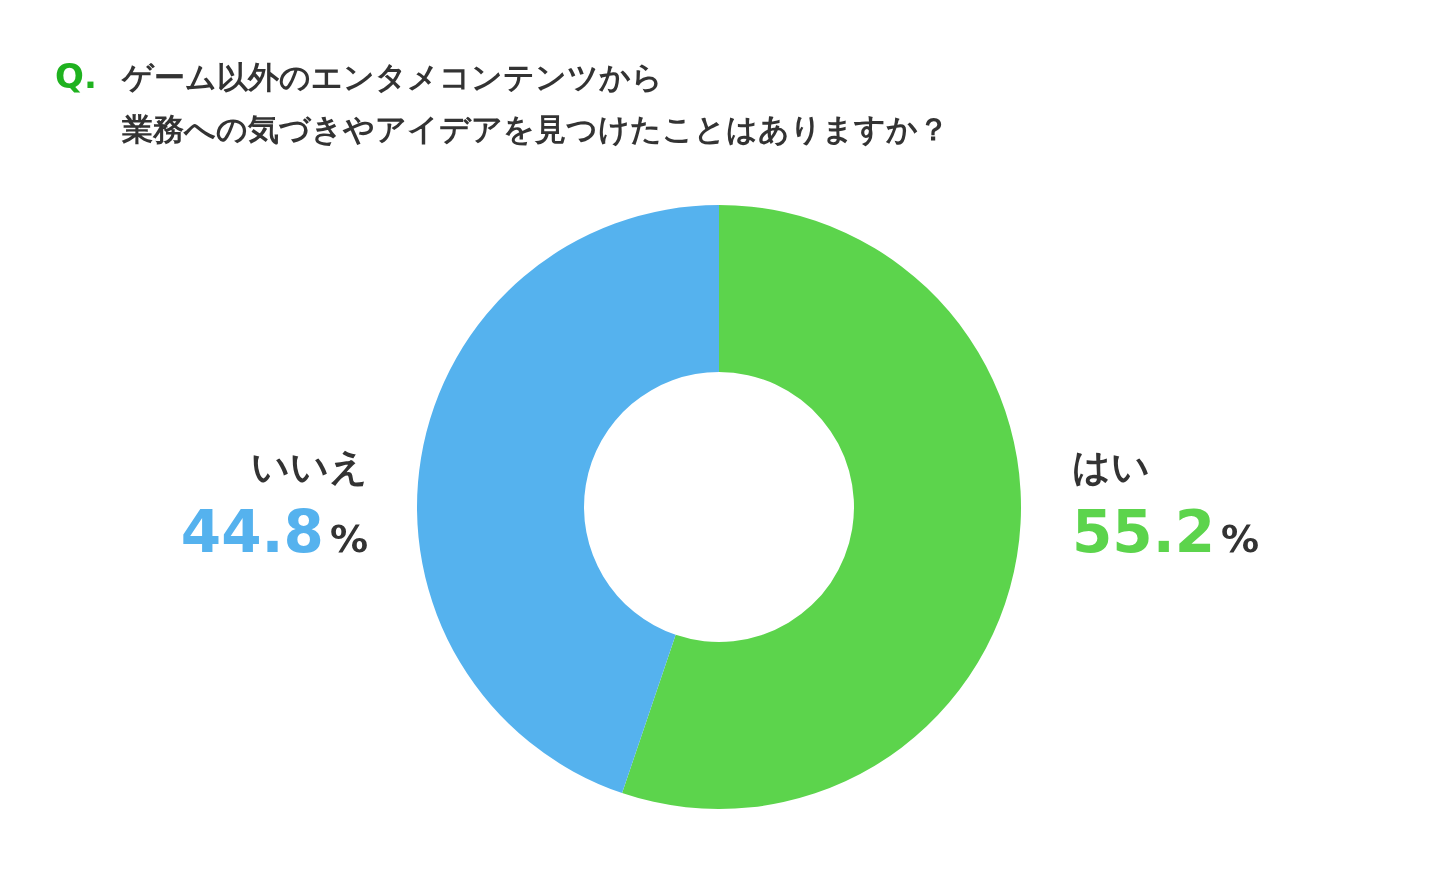 This screenshot has height=869, width=1440. Describe the element at coordinates (502, 101) in the screenshot. I see `title: Q. ゲーム以外のエンタメコンテンツから 業務への気づきやアイデアを見つけたことはありますか？` at that location.